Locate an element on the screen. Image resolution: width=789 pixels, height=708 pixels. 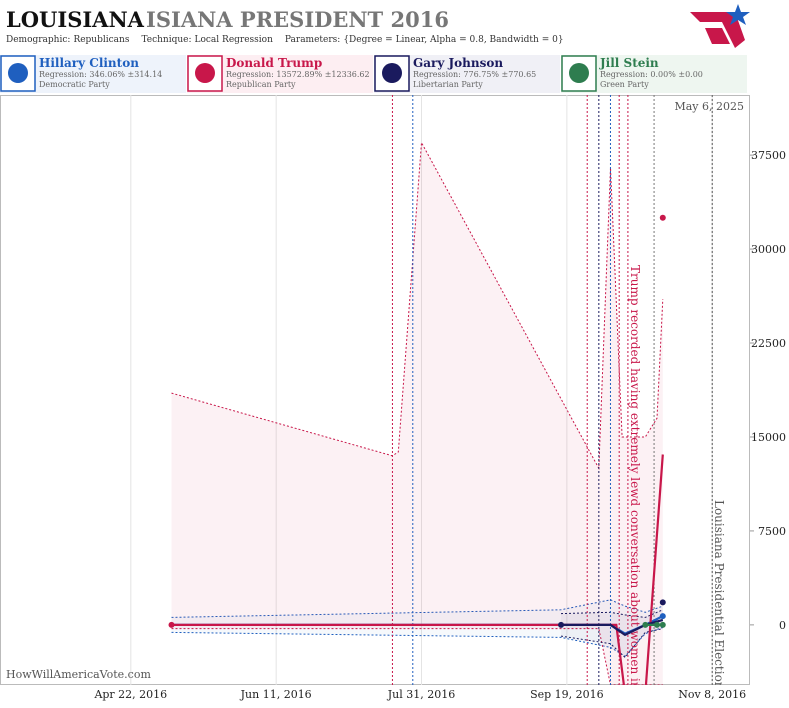
logo is located at coordinates (720, 26).